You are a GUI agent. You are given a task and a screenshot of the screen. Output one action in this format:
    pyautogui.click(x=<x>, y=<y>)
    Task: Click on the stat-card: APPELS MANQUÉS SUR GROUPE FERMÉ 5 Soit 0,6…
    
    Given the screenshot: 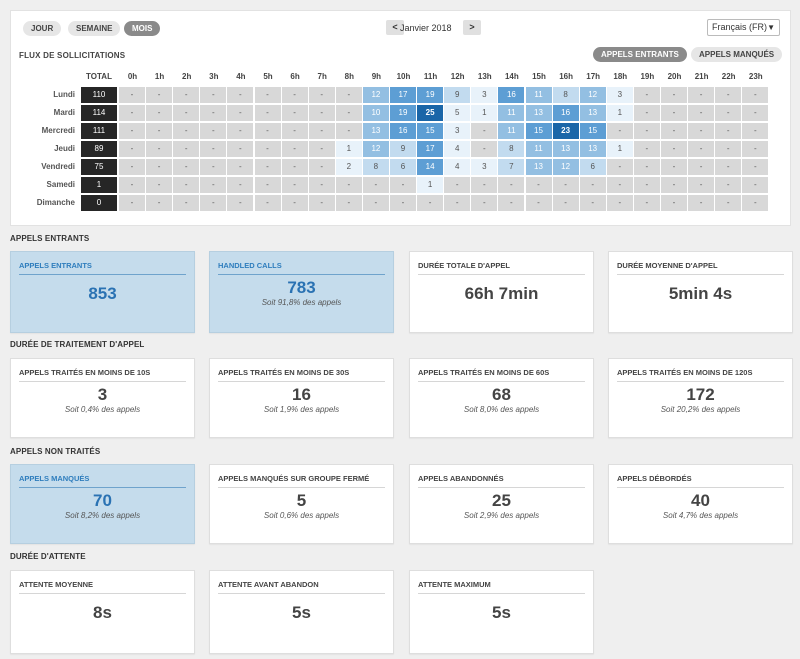 What is the action you would take?
    pyautogui.click(x=301, y=504)
    